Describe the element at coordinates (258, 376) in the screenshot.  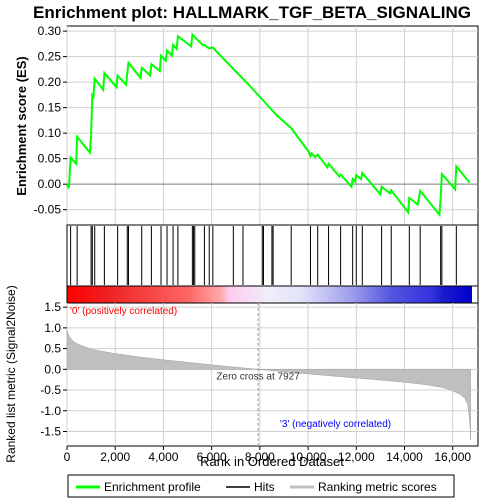
I see `zero-cross-label: Zero cross at 7927` at that location.